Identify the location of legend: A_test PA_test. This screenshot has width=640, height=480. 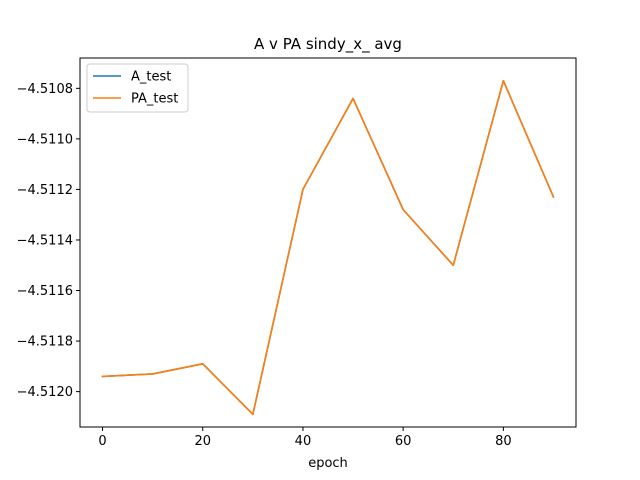
(137, 88).